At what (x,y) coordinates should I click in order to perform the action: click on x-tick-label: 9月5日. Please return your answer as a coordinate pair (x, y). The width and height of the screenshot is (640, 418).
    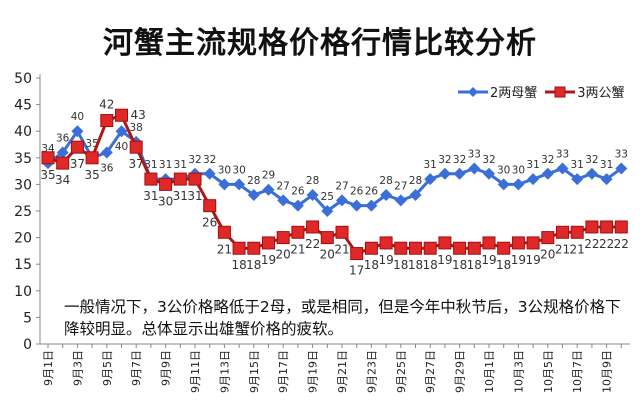
    Looking at the image, I should click on (107, 368).